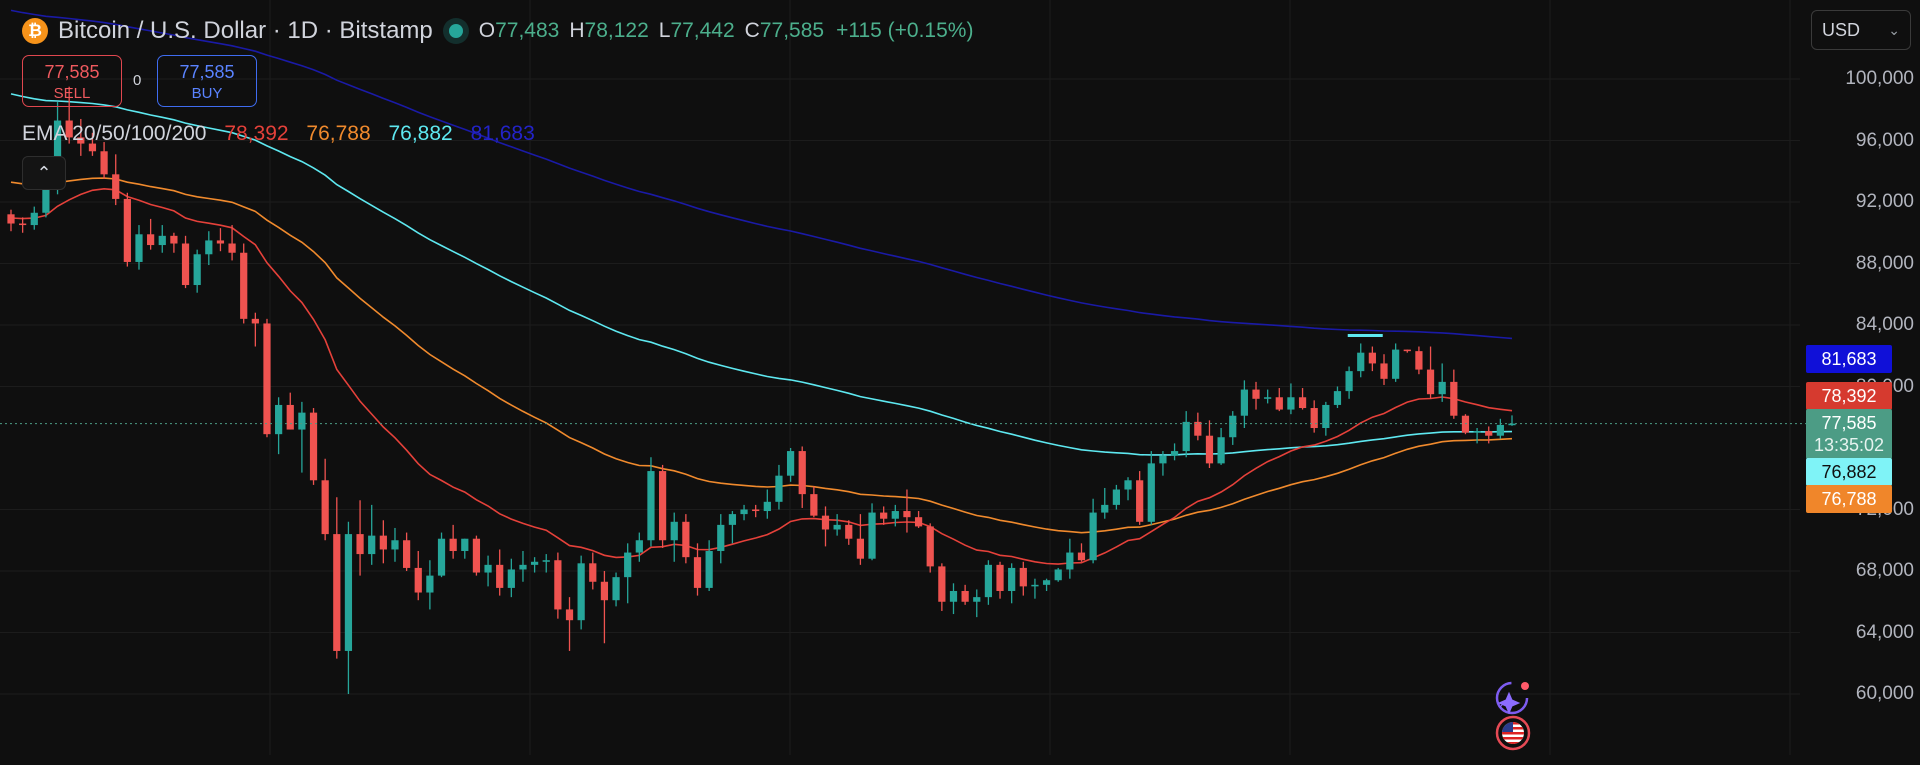 The width and height of the screenshot is (1920, 765). I want to click on current-price-value: 77,585, so click(1849, 423).